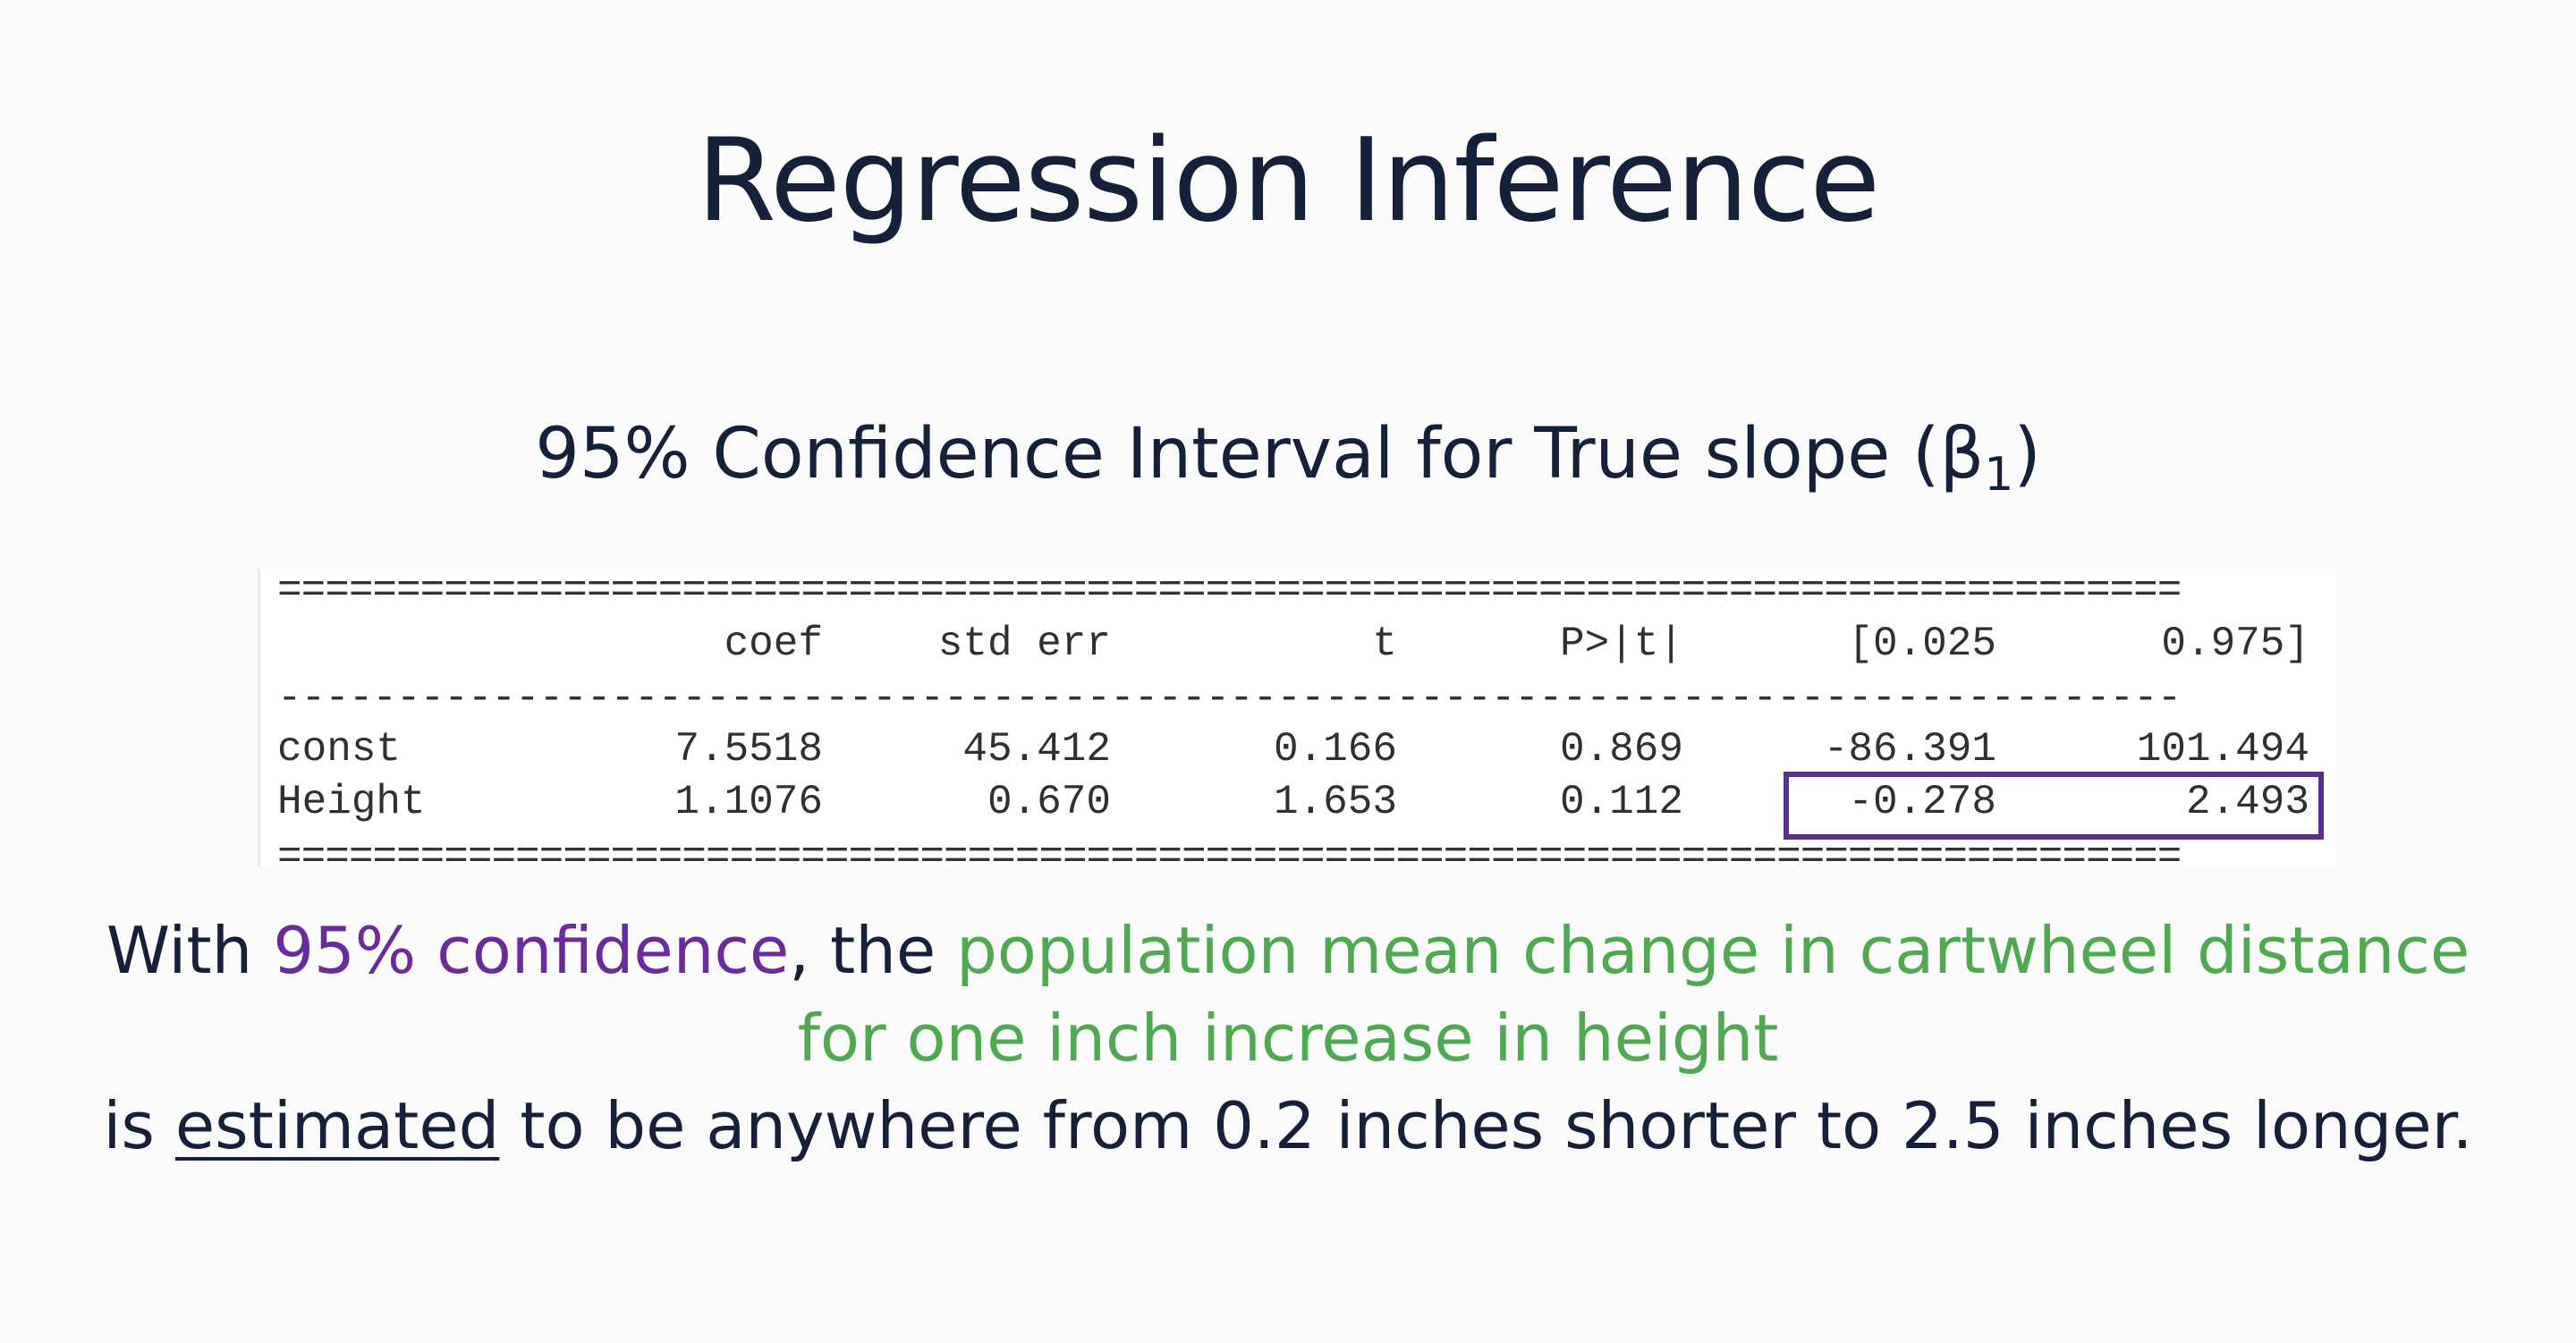 The height and width of the screenshot is (1343, 2576). What do you see at coordinates (1335, 749) in the screenshot?
I see `const-t: 0.166` at bounding box center [1335, 749].